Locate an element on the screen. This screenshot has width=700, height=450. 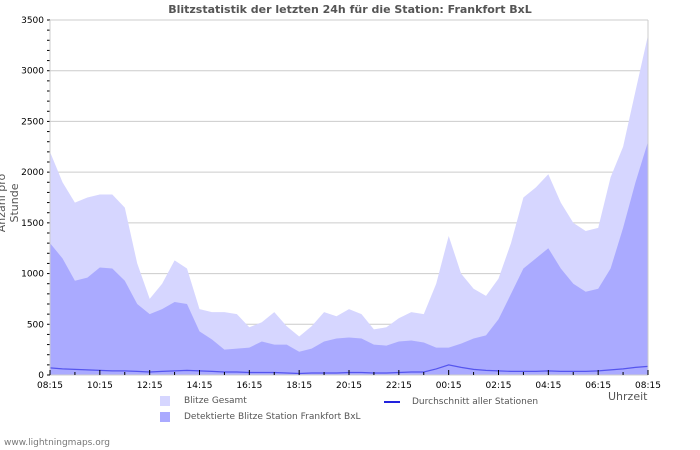
x-tick-label: 18:15 is located at coordinates (299, 386).